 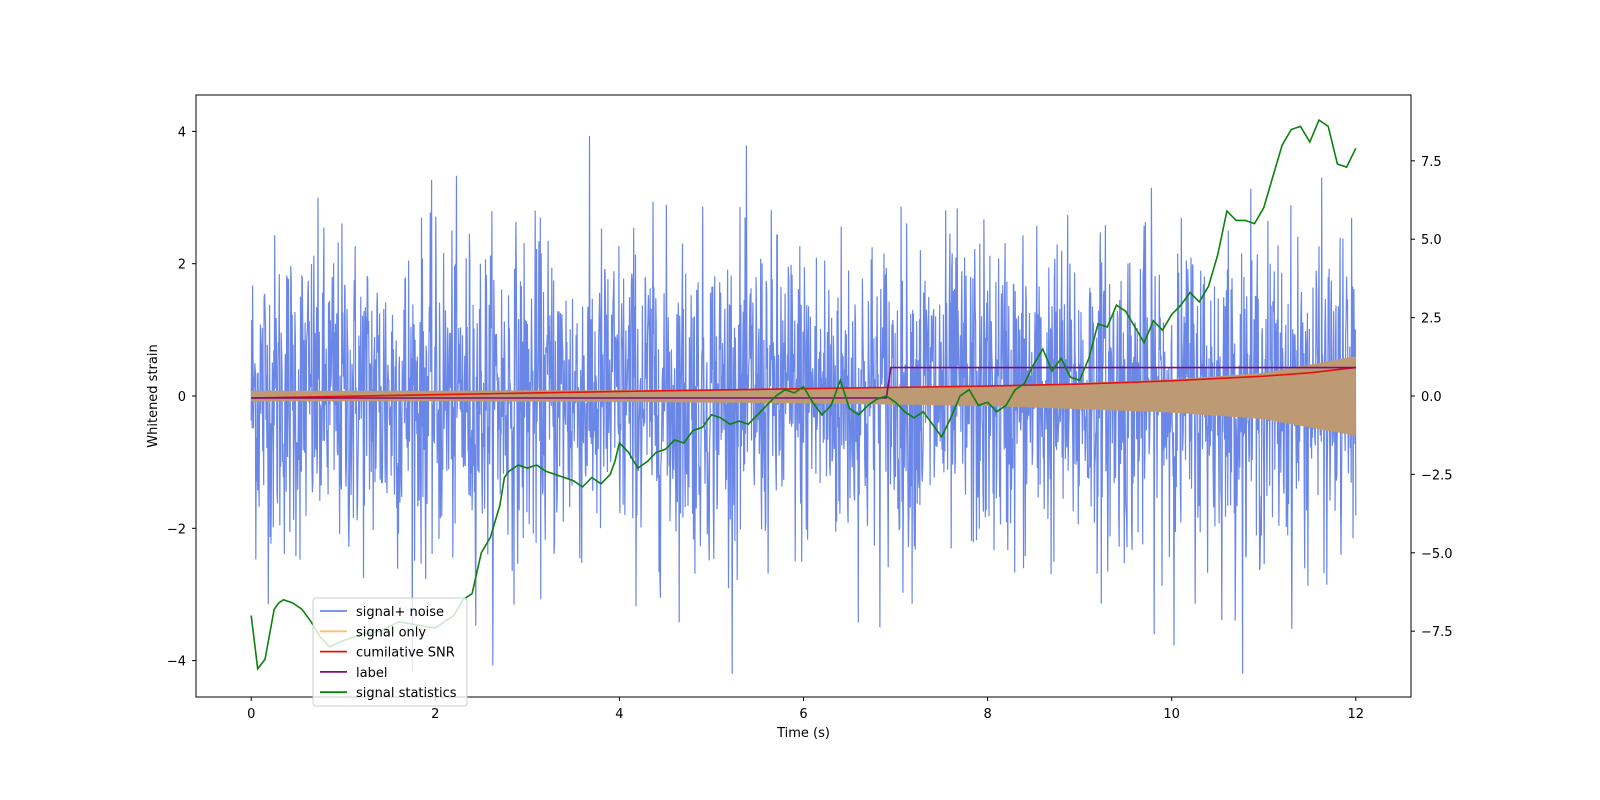 What do you see at coordinates (405, 653) in the screenshot?
I see `legend-entry: cumilative SNR` at bounding box center [405, 653].